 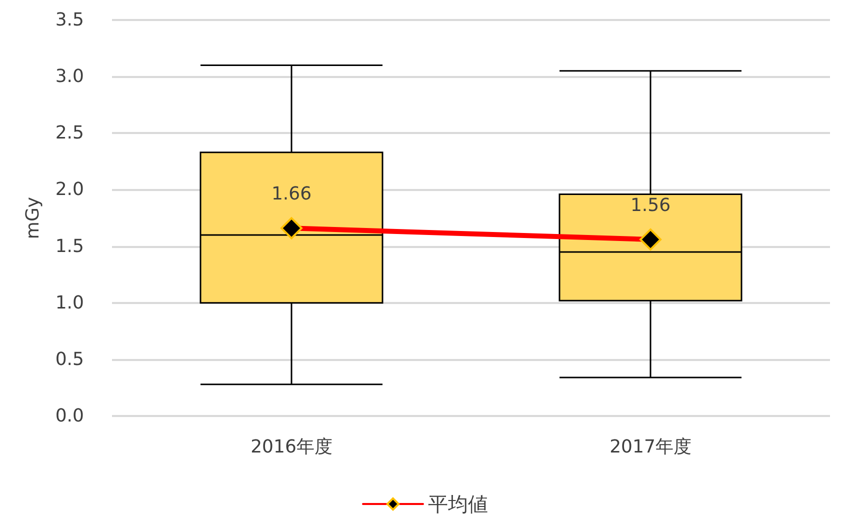 I want to click on y-axis-title: mGy, so click(x=33, y=218).